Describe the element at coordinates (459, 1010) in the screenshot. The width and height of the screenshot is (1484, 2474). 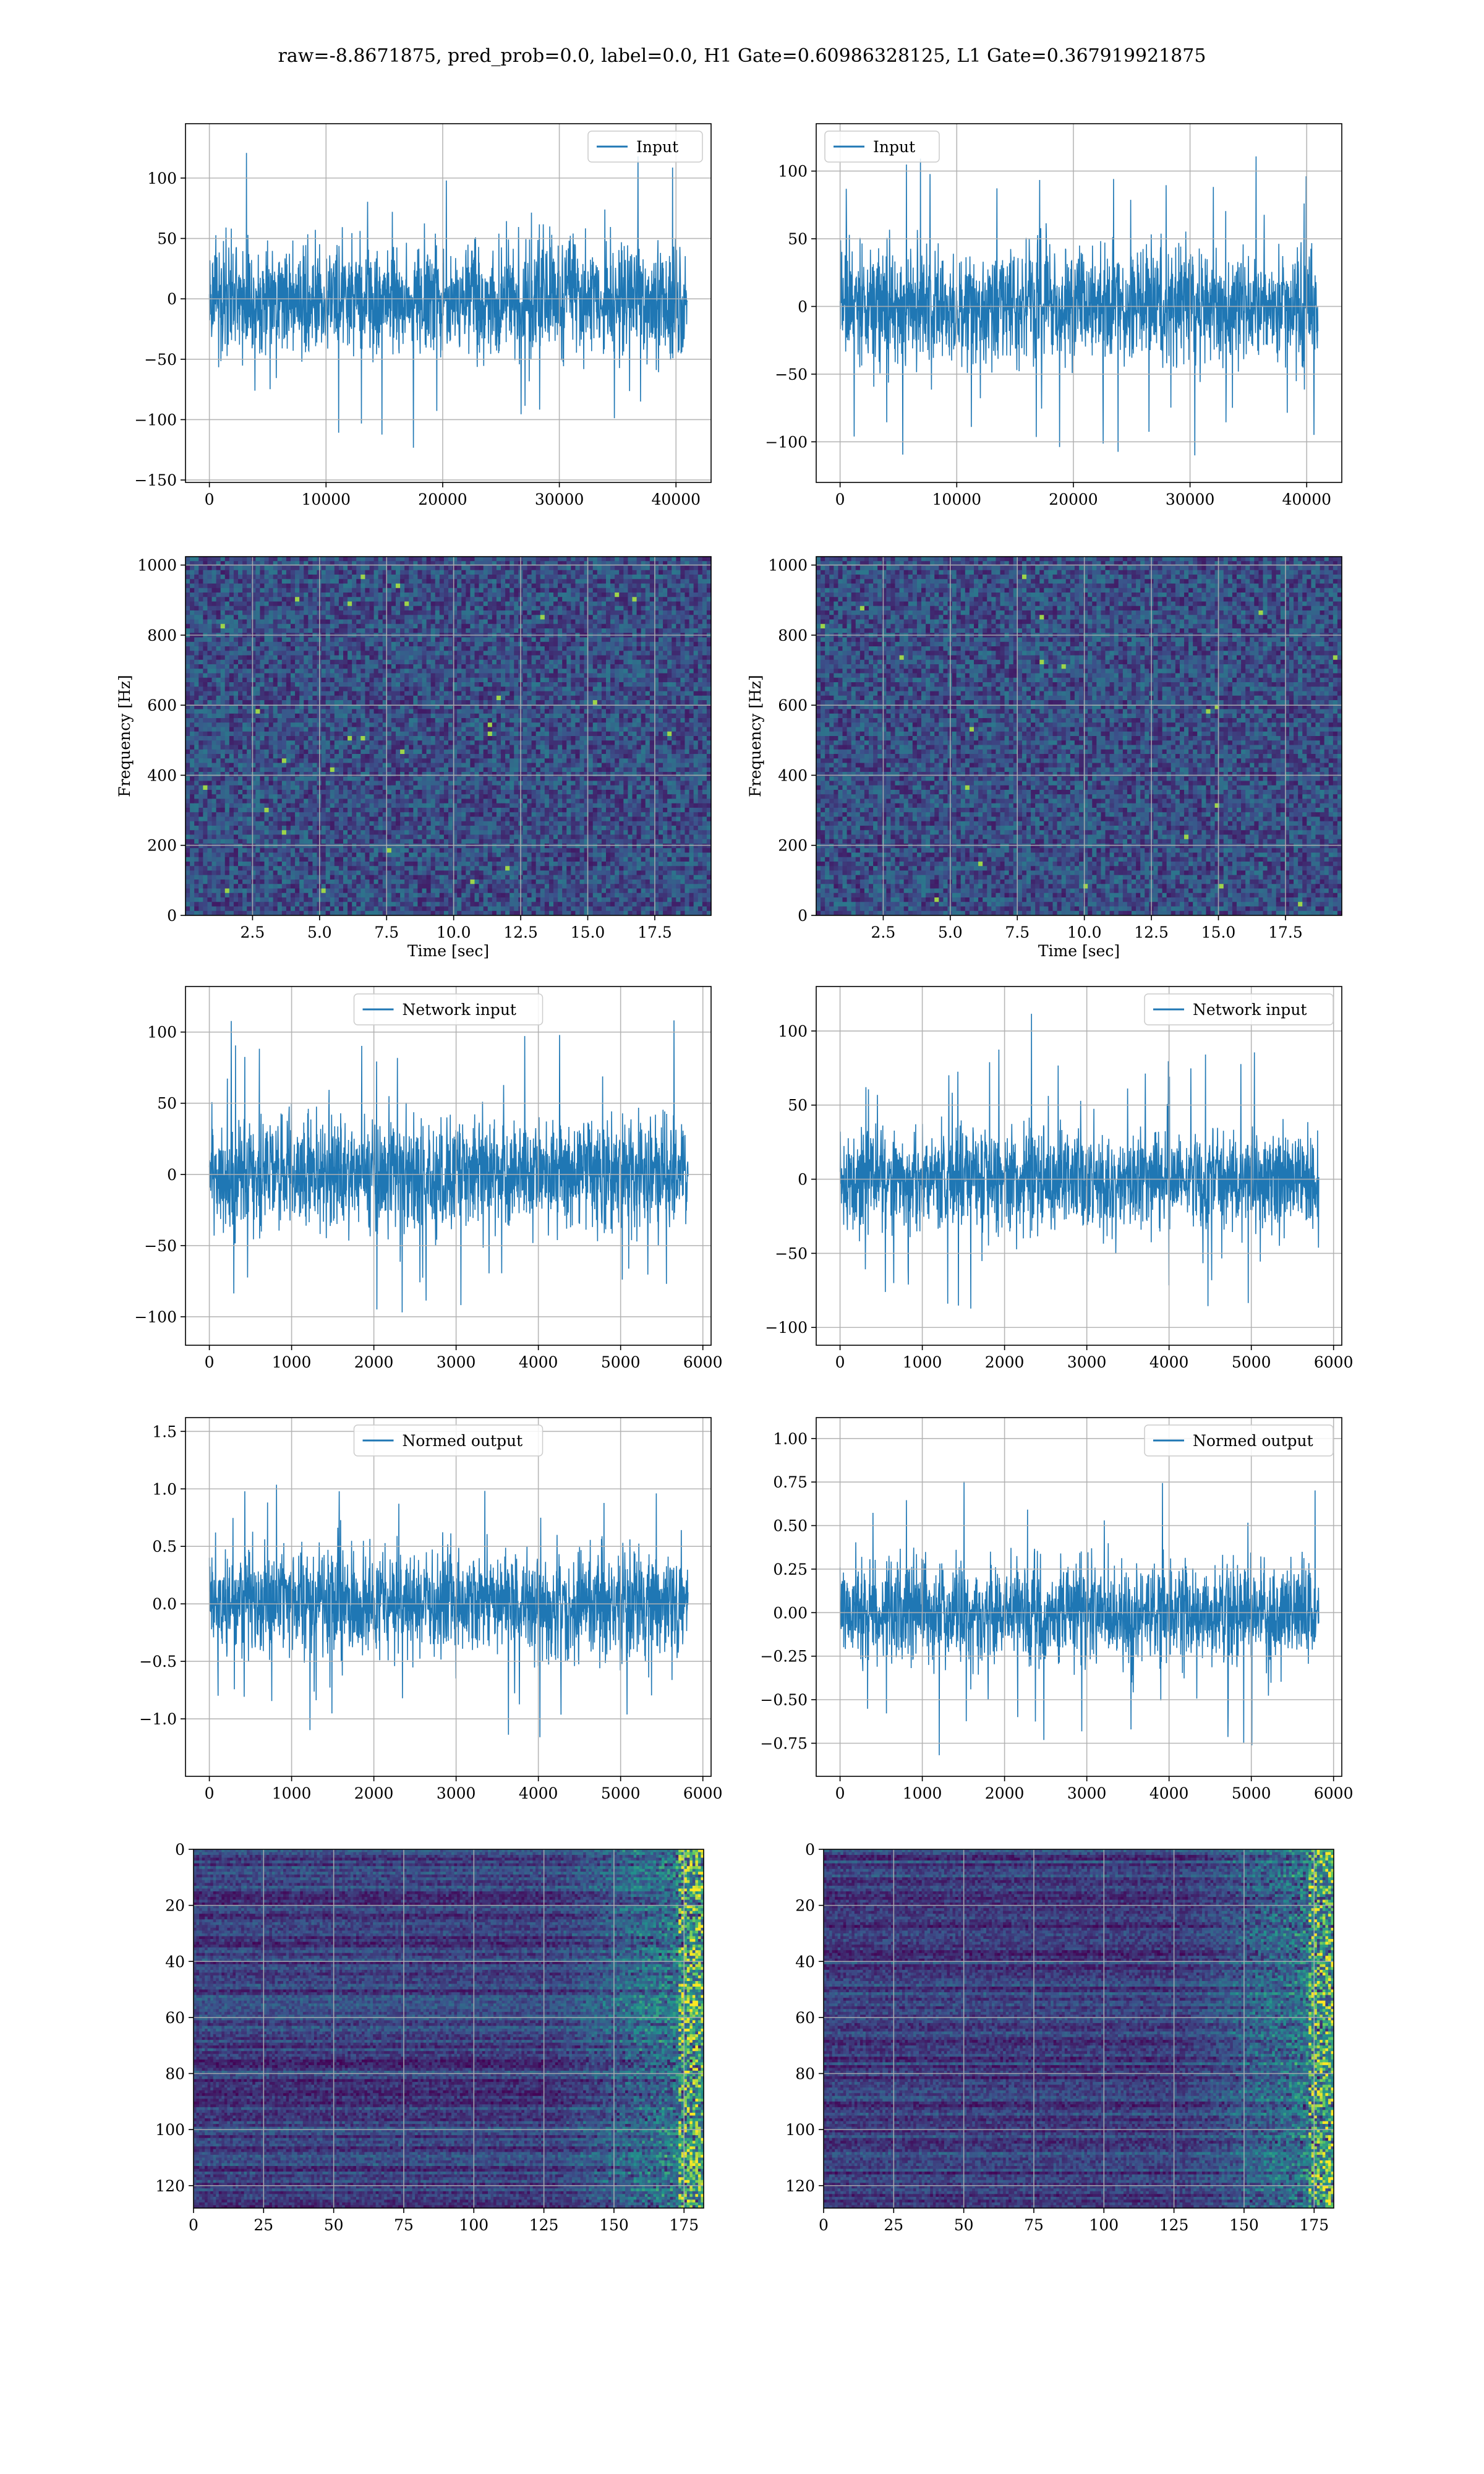
I see `h1-network-input-legend-label: Network input` at that location.